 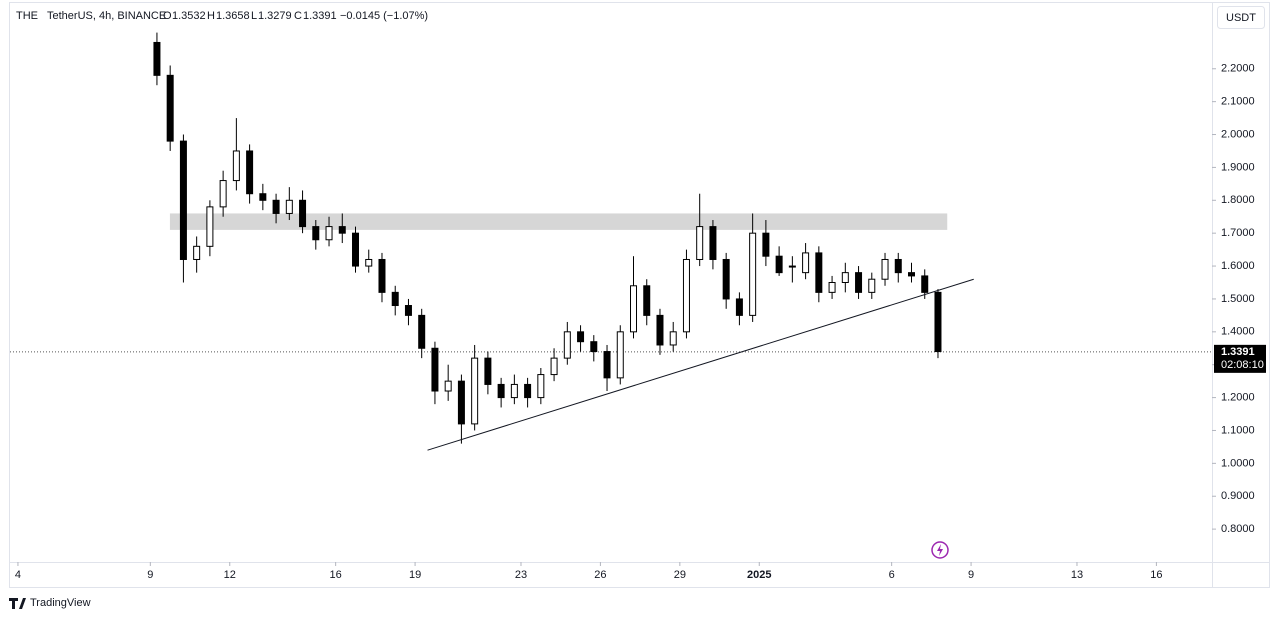 I want to click on y-tick-label: 0.9000, so click(x=1238, y=496).